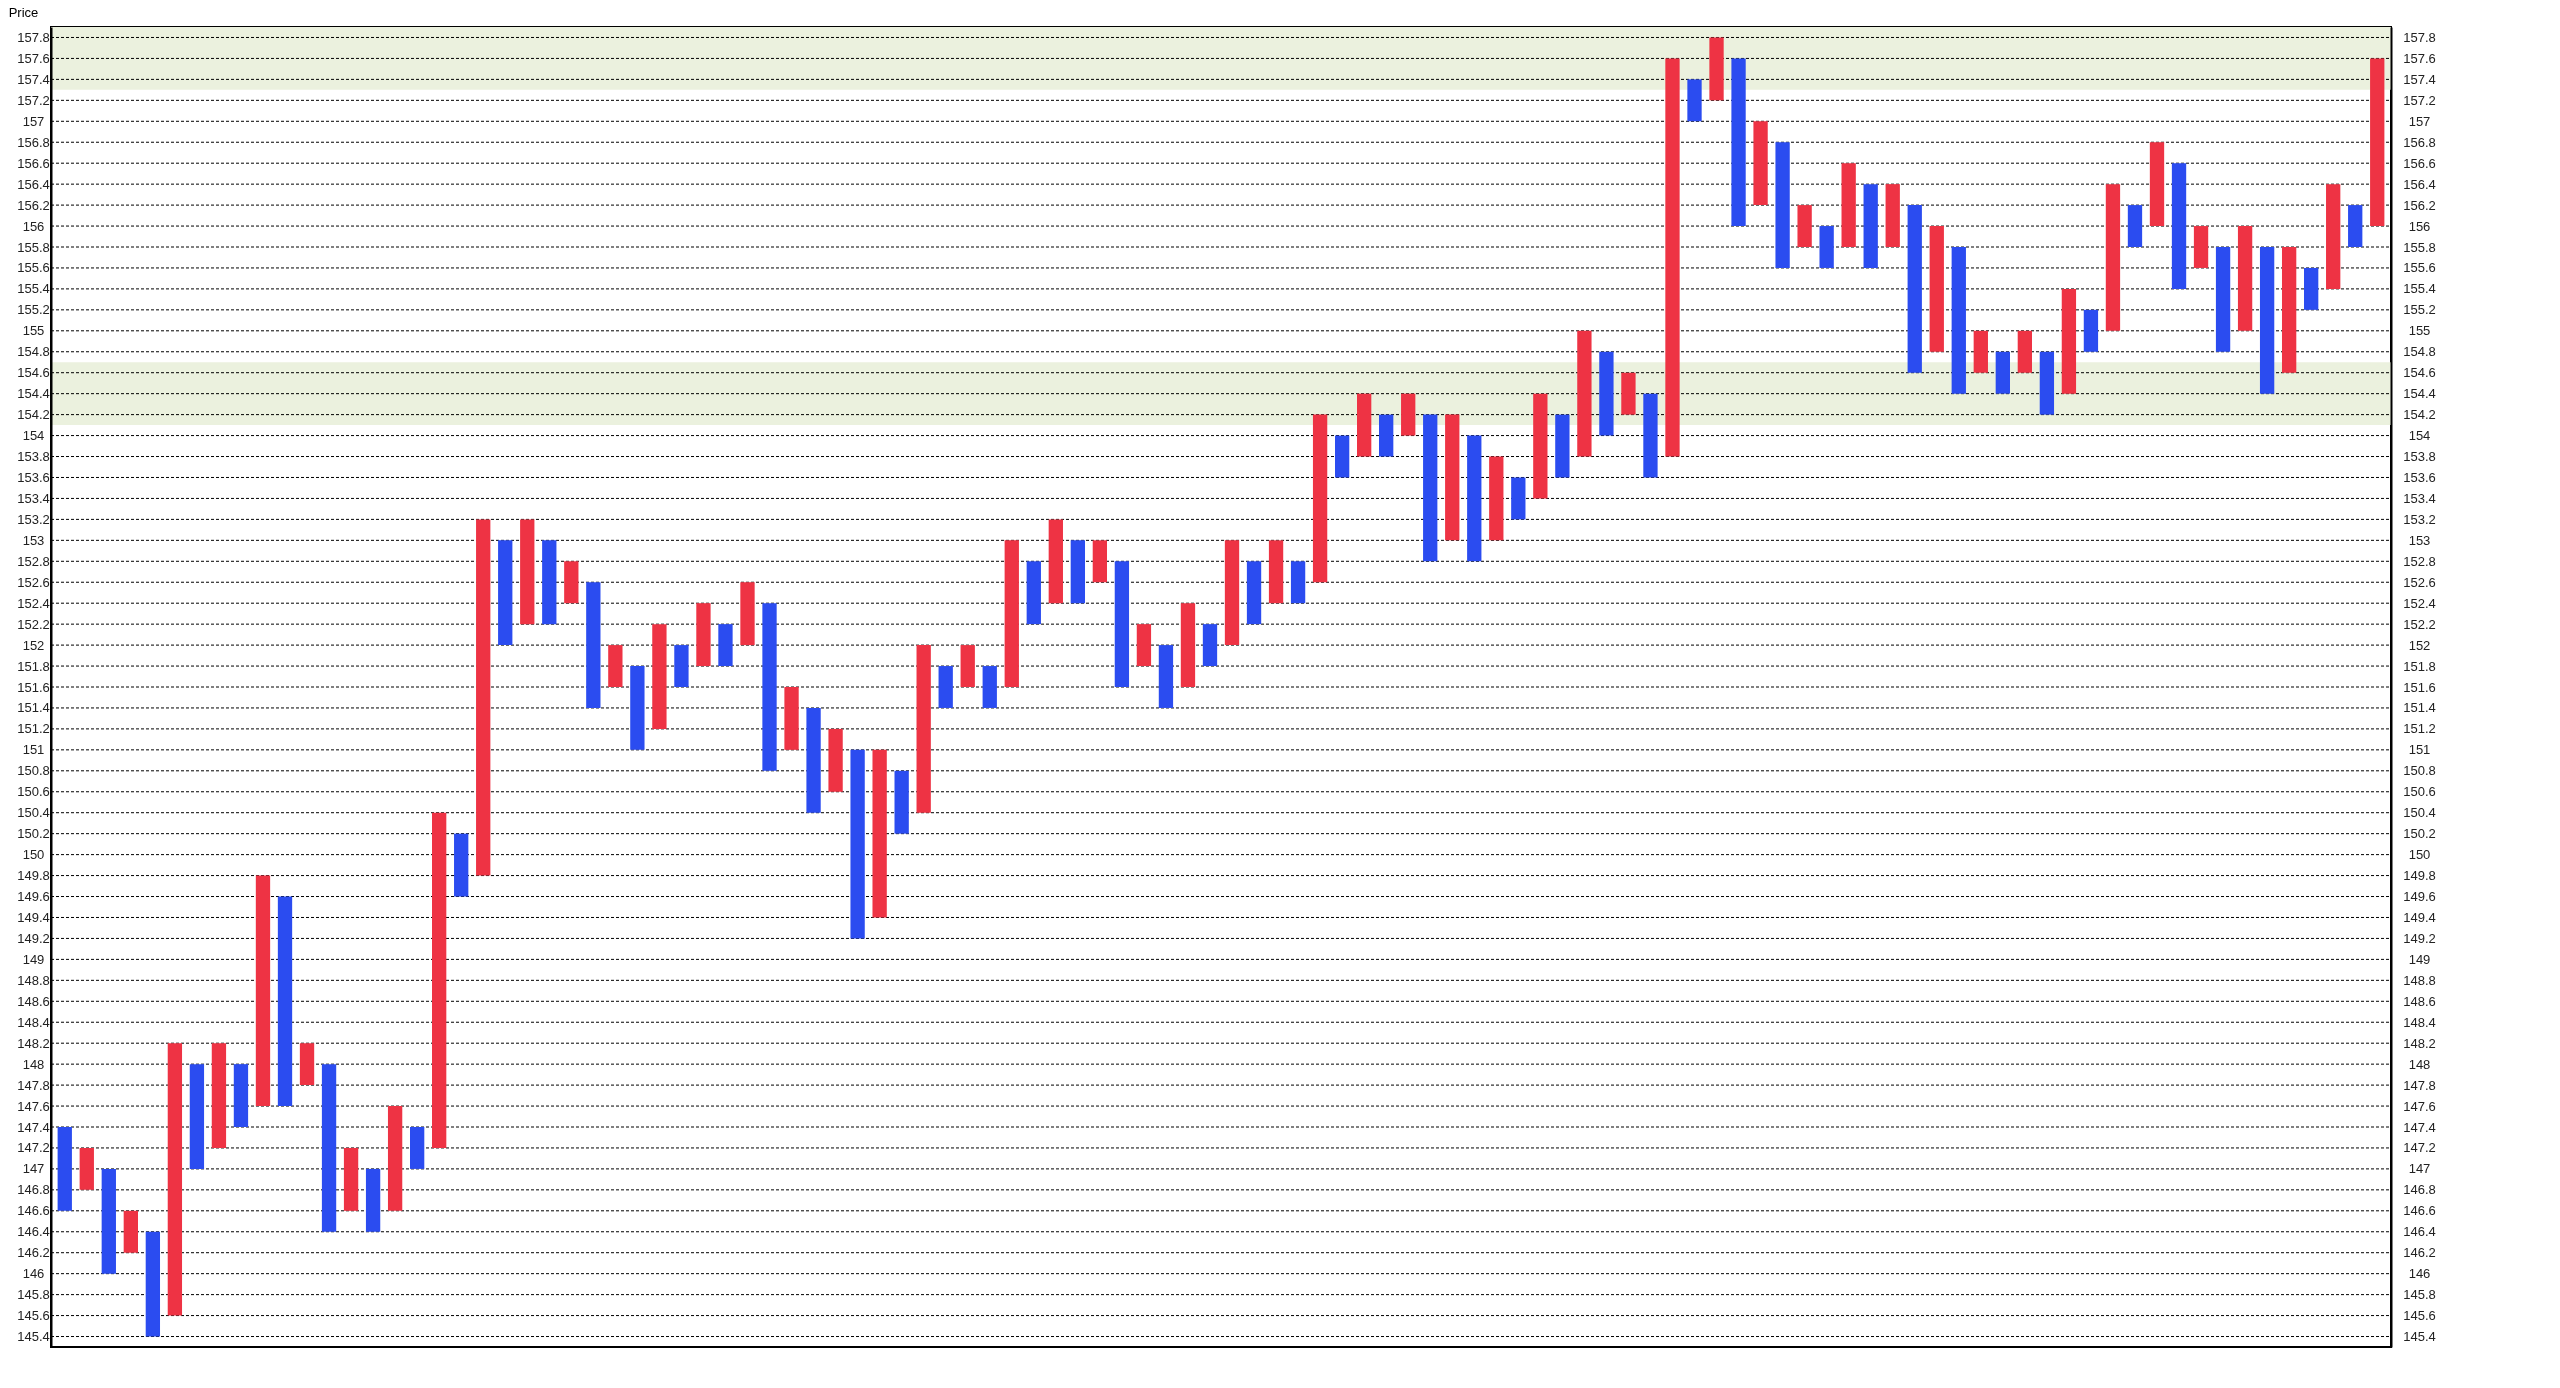 This screenshot has height=1388, width=2560. Describe the element at coordinates (33, 624) in the screenshot. I see `y-tick-label: 152.2` at that location.